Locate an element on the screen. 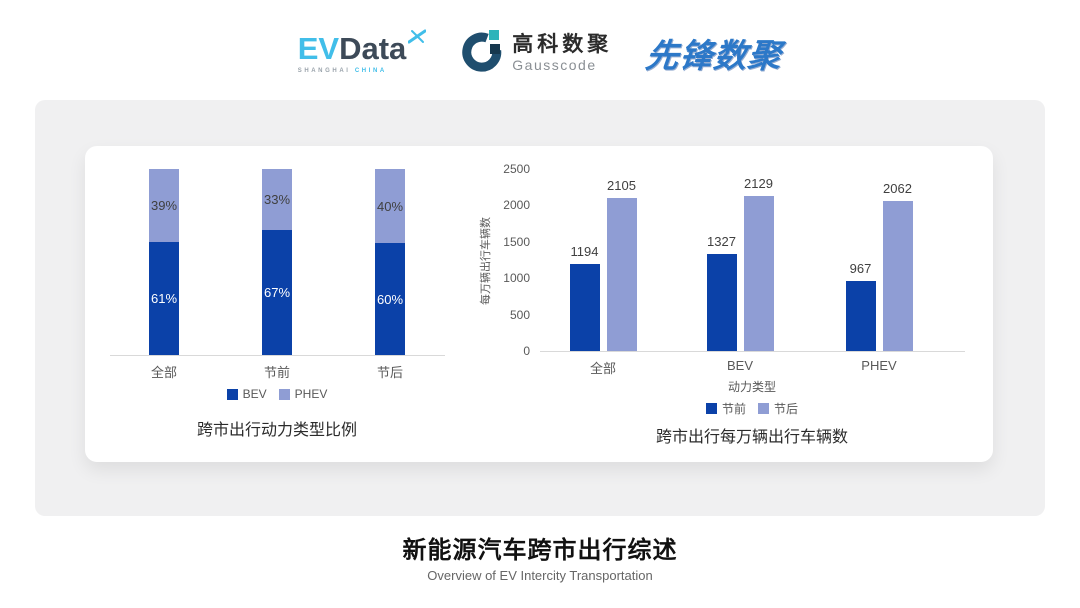  right-chart-title: 跨市出行每万辆出行车辆数 is located at coordinates (751, 437).